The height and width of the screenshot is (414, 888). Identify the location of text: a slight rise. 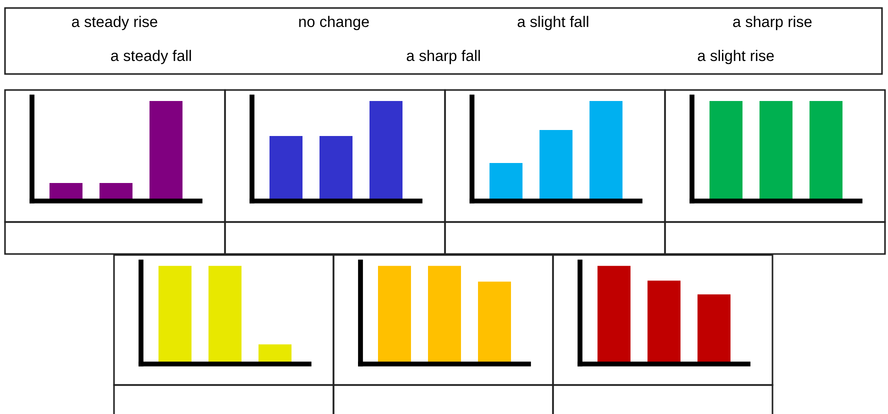
(736, 57).